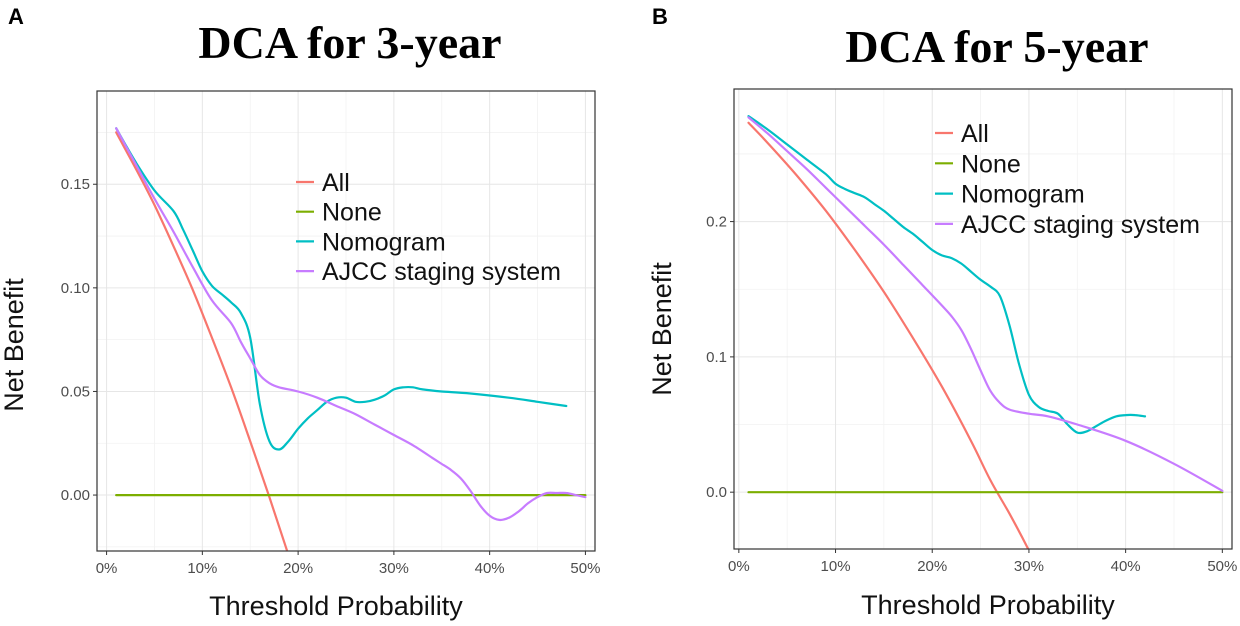 Image resolution: width=1240 pixels, height=626 pixels. Describe the element at coordinates (996, 46) in the screenshot. I see `chart-title: DCA for 5-year` at that location.